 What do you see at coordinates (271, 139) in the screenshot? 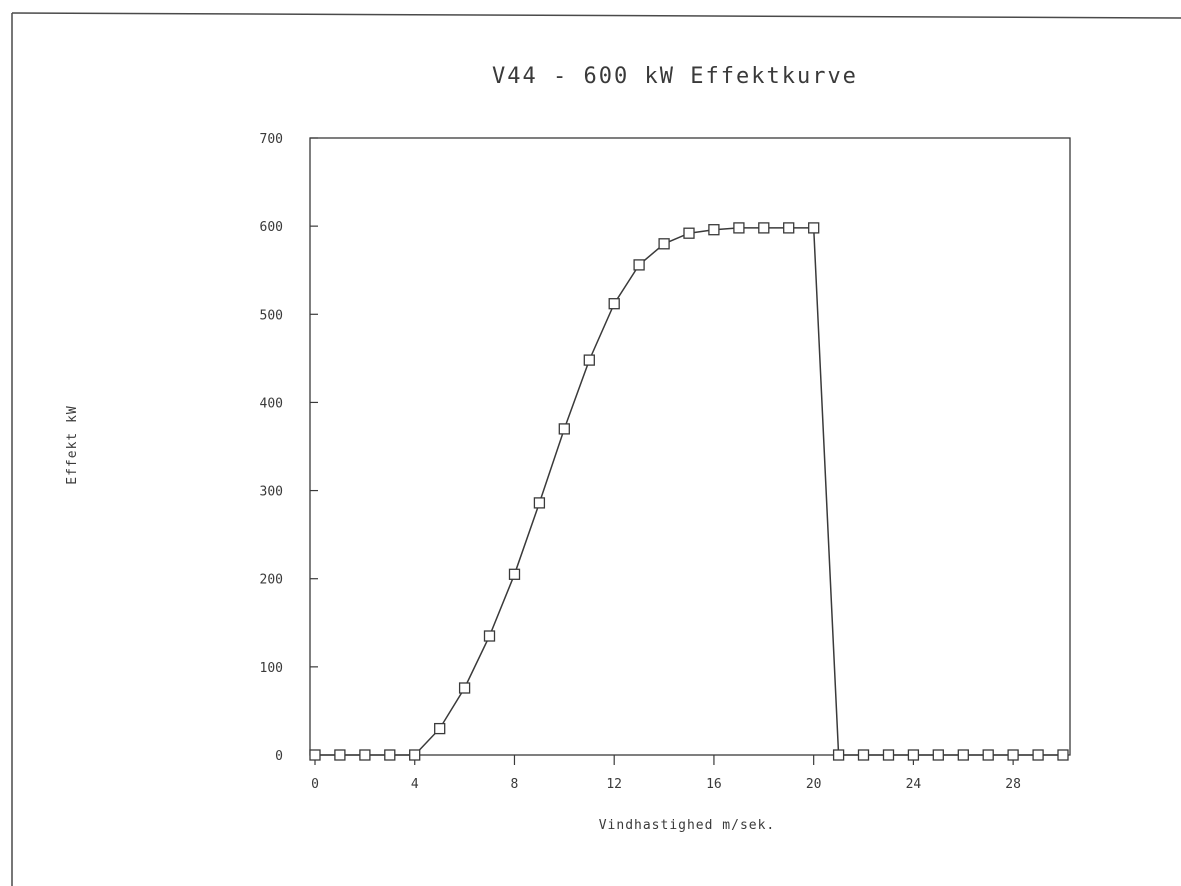
I see `y-tick-label: 700` at bounding box center [271, 139].